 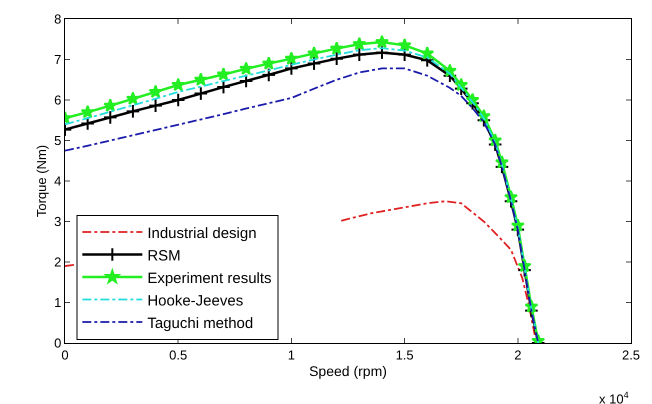 What do you see at coordinates (292, 355) in the screenshot?
I see `x-tick-label: 1` at bounding box center [292, 355].